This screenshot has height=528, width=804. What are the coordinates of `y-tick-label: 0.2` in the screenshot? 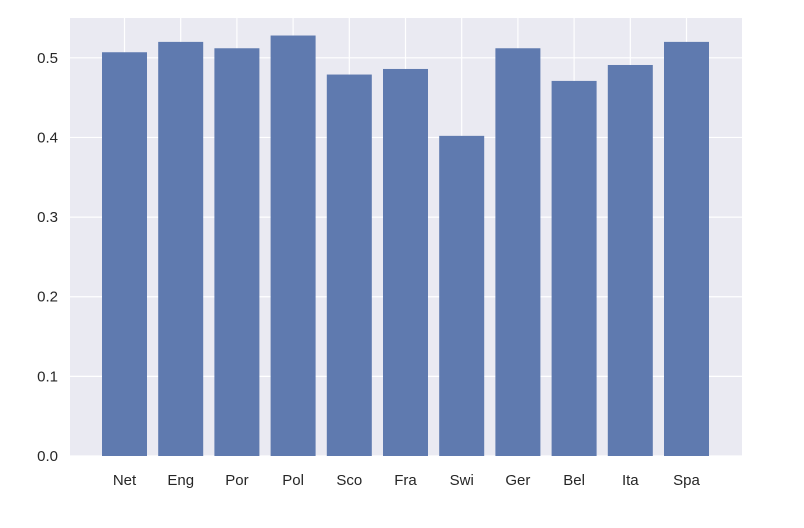 It's located at (47, 297).